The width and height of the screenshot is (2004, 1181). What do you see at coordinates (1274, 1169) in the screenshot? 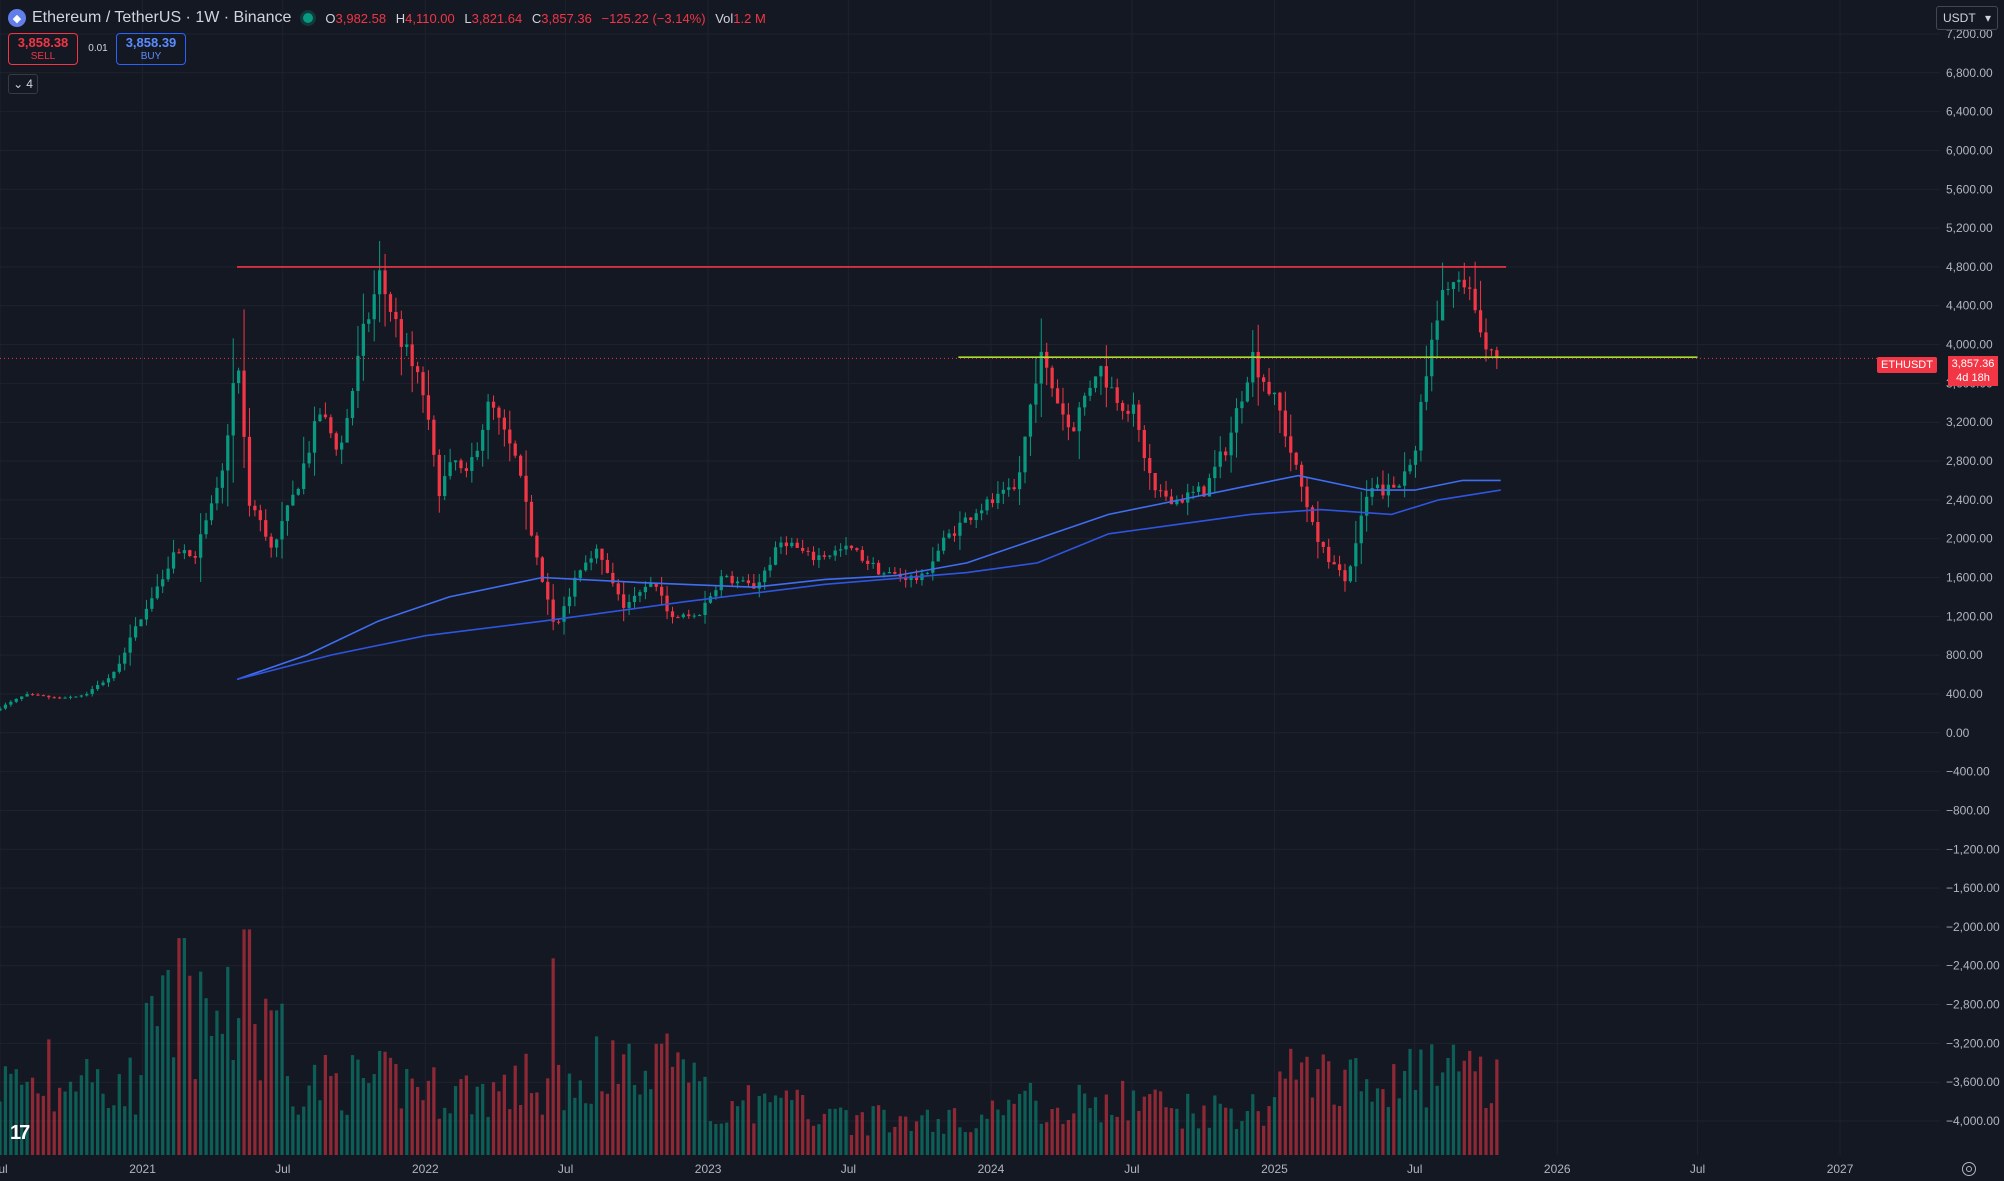
I see `x-tick-label: 2025` at bounding box center [1274, 1169].